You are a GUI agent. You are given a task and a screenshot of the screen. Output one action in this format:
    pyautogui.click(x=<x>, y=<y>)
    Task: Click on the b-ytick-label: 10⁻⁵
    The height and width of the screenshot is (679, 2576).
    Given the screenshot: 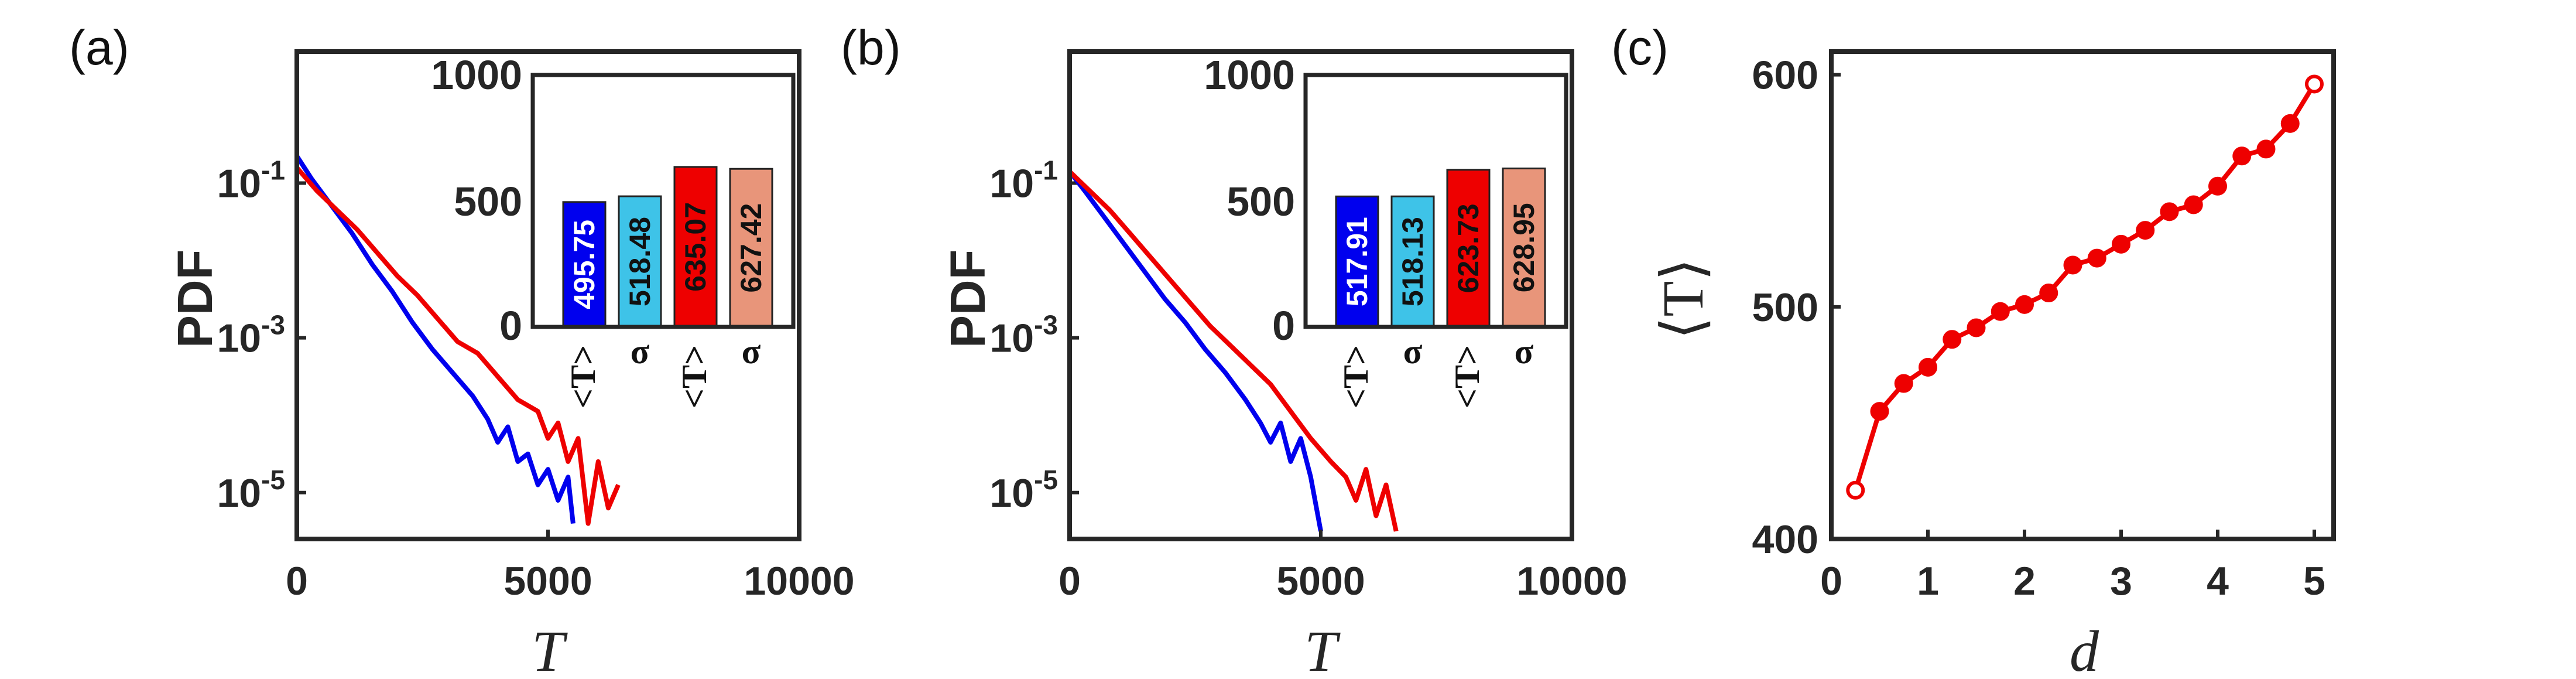 What is the action you would take?
    pyautogui.click(x=1023, y=490)
    